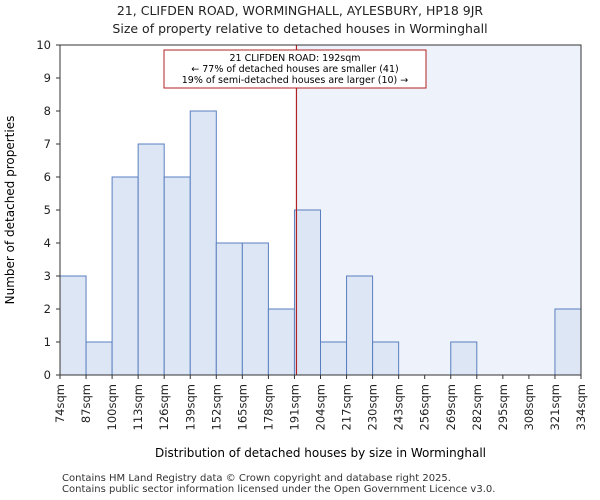 The image size is (600, 500). What do you see at coordinates (177, 276) in the screenshot?
I see `bar-126sqm` at bounding box center [177, 276].